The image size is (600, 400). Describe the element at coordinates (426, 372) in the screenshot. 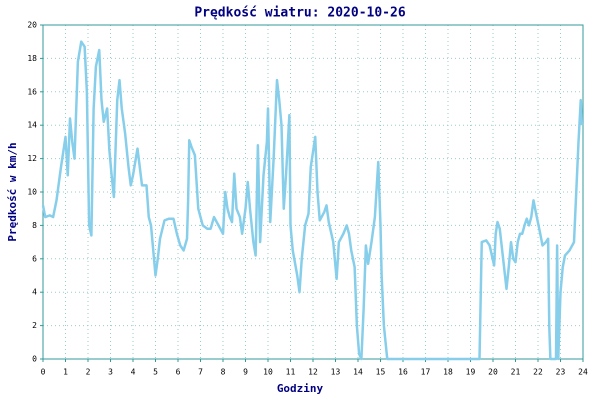

I see `x-tick-label: 17` at that location.